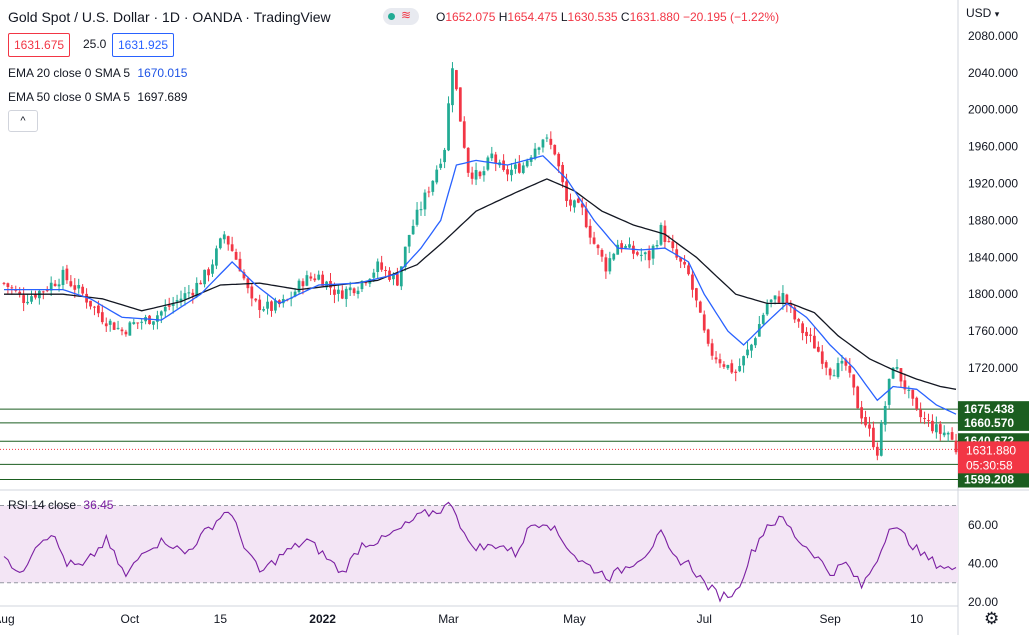  What do you see at coordinates (60, 505) in the screenshot?
I see `rsi-legend: RSI 14 close 36.45` at bounding box center [60, 505].